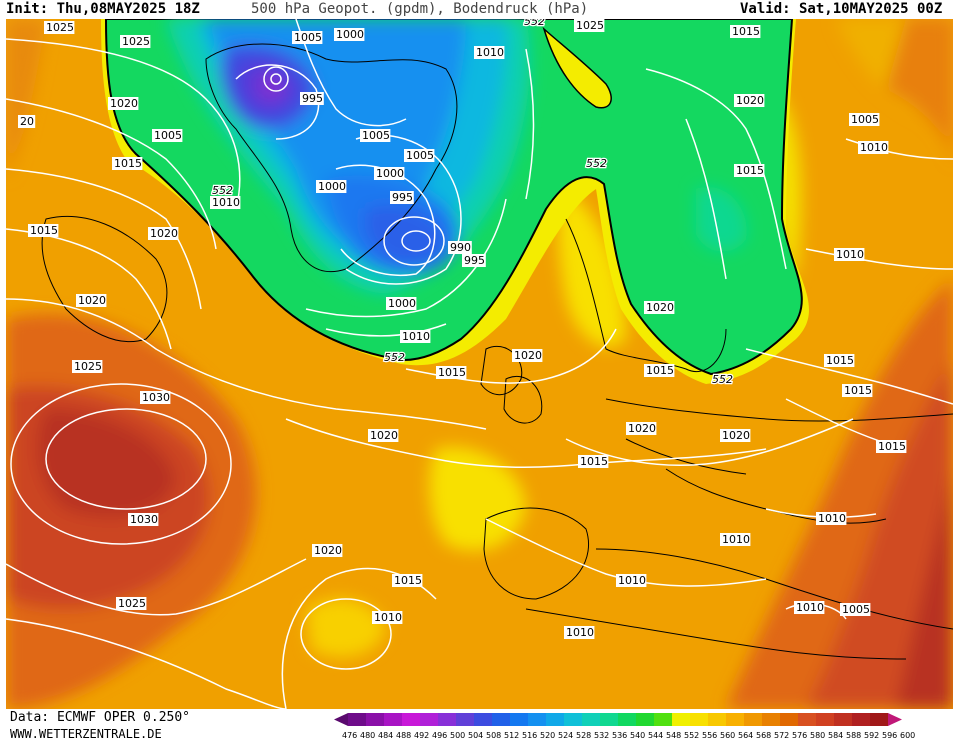 Image resolution: width=959 pixels, height=744 pixels. Describe the element at coordinates (709, 735) in the screenshot. I see `legend-tick-label: 556` at that location.